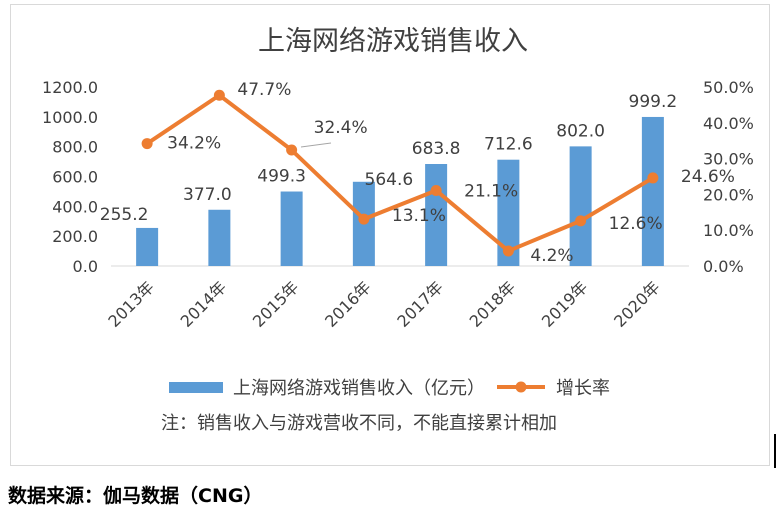 The height and width of the screenshot is (512, 780). I want to click on chart-title: 上海网络游戏销售收入, so click(393, 41).